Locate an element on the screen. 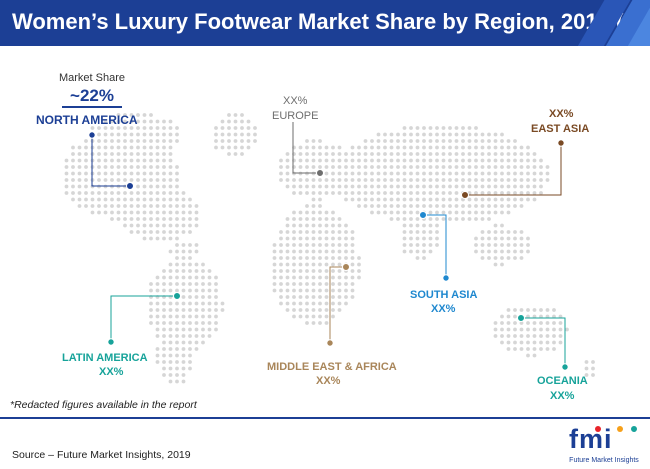 The image size is (650, 469). europe-label: EUROPE is located at coordinates (295, 116).